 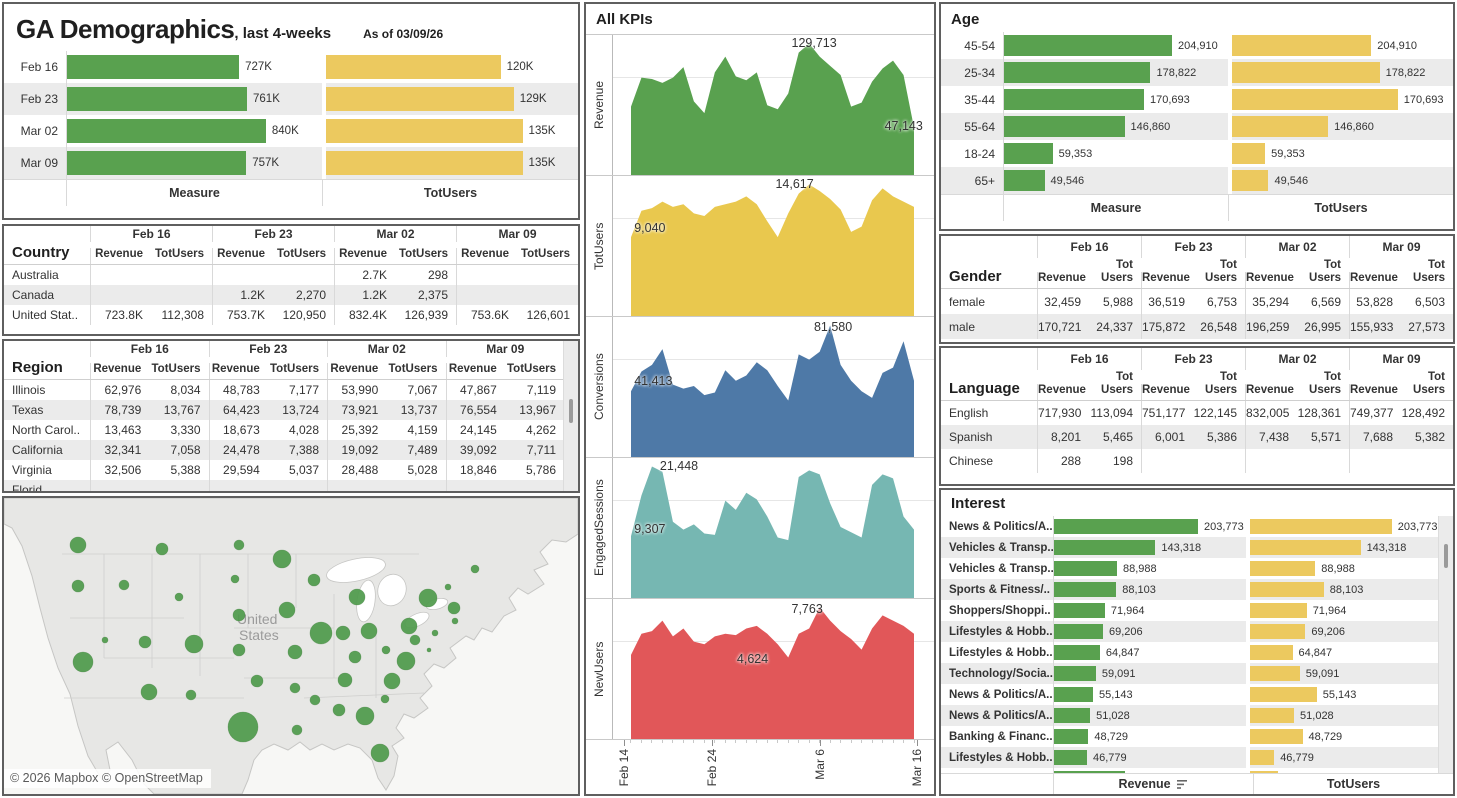 I want to click on value-cell: 4,262, so click(x=540, y=430).